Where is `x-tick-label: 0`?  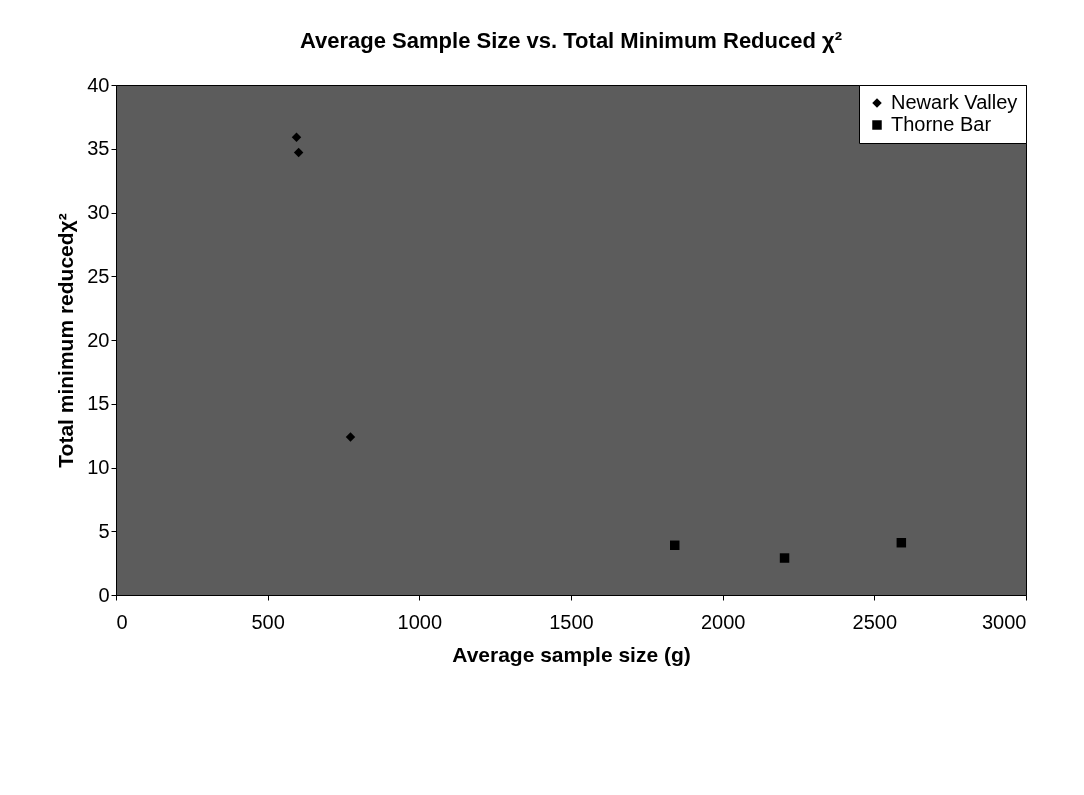 x-tick-label: 0 is located at coordinates (122, 621).